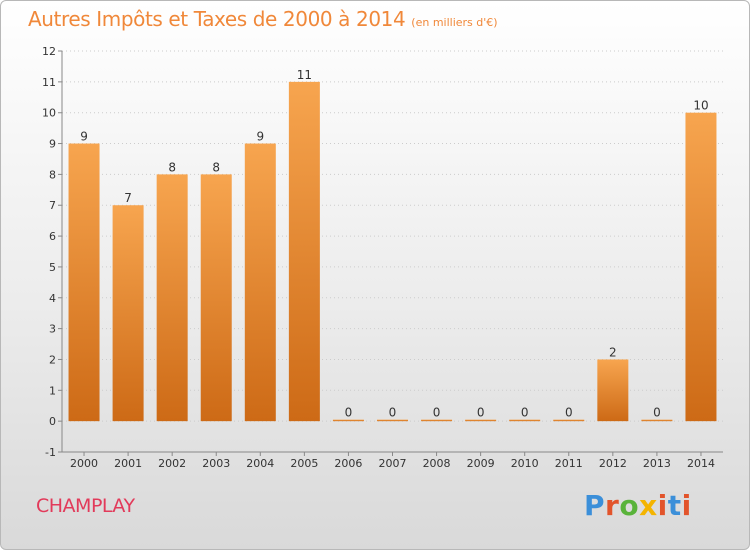  I want to click on bar-2006, so click(348, 420).